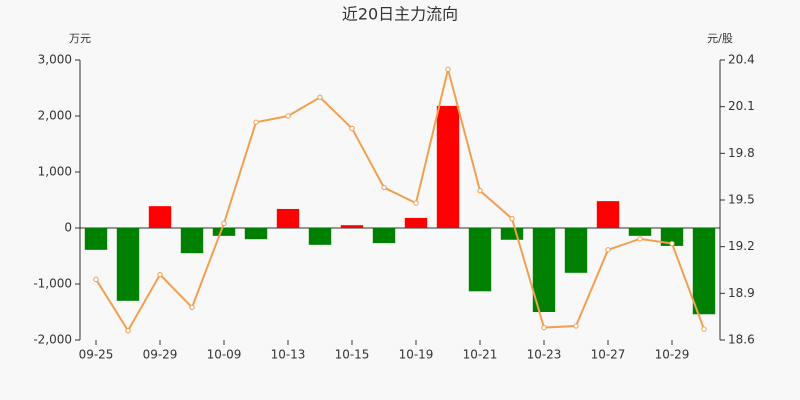 The image size is (800, 400). I want to click on x-tick-label: 10-23, so click(544, 355).